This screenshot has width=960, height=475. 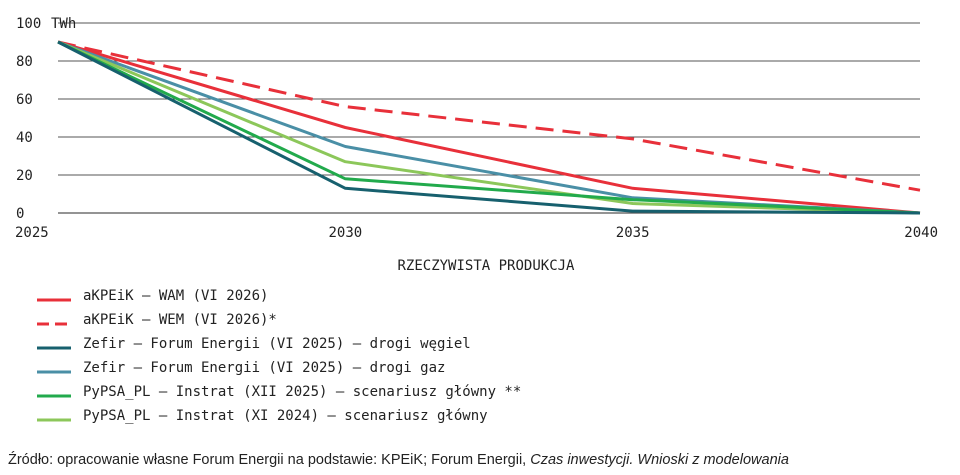 What do you see at coordinates (633, 233) in the screenshot?
I see `x-tick-label: 2035` at bounding box center [633, 233].